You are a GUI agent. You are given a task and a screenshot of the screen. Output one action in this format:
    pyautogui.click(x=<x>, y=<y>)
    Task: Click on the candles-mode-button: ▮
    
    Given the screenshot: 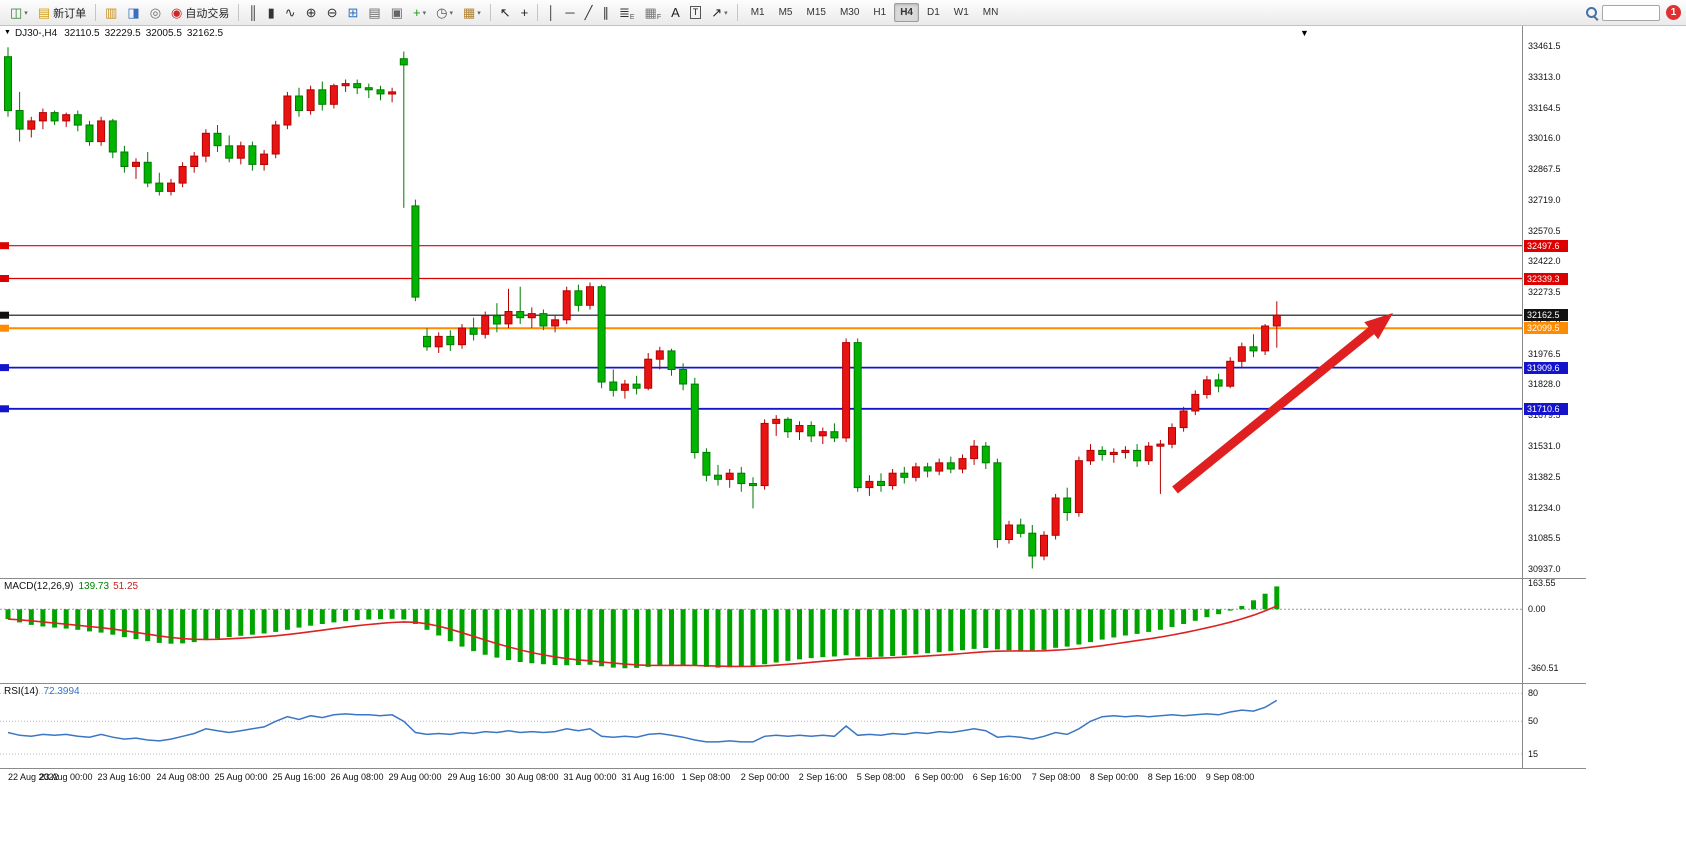 What is the action you would take?
    pyautogui.click(x=271, y=13)
    